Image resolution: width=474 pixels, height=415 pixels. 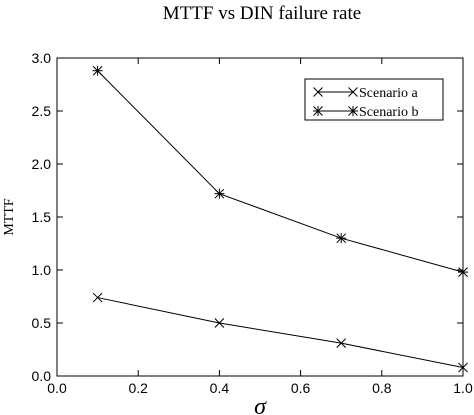 I want to click on legend-marker-left-scenario-b, so click(x=318, y=111).